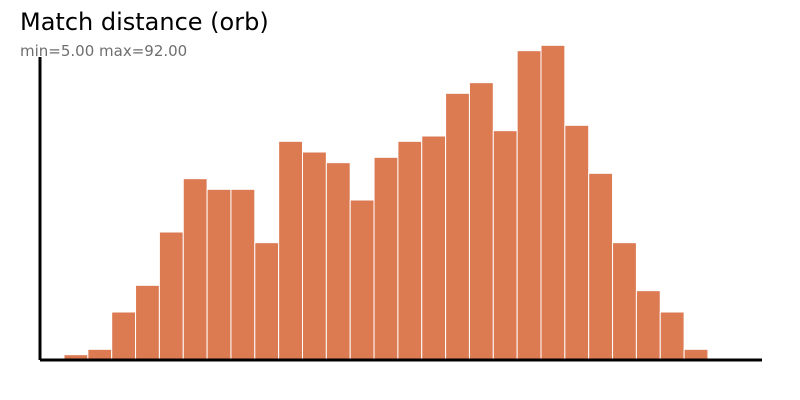 Image resolution: width=800 pixels, height=400 pixels. Describe the element at coordinates (144, 22) in the screenshot. I see `chart-title: Match distance (orb)` at that location.